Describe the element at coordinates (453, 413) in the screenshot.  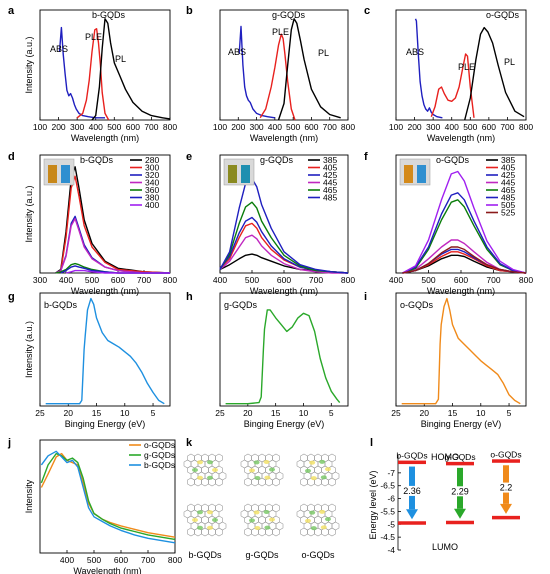
I see `x-tick-label: 15` at that location.